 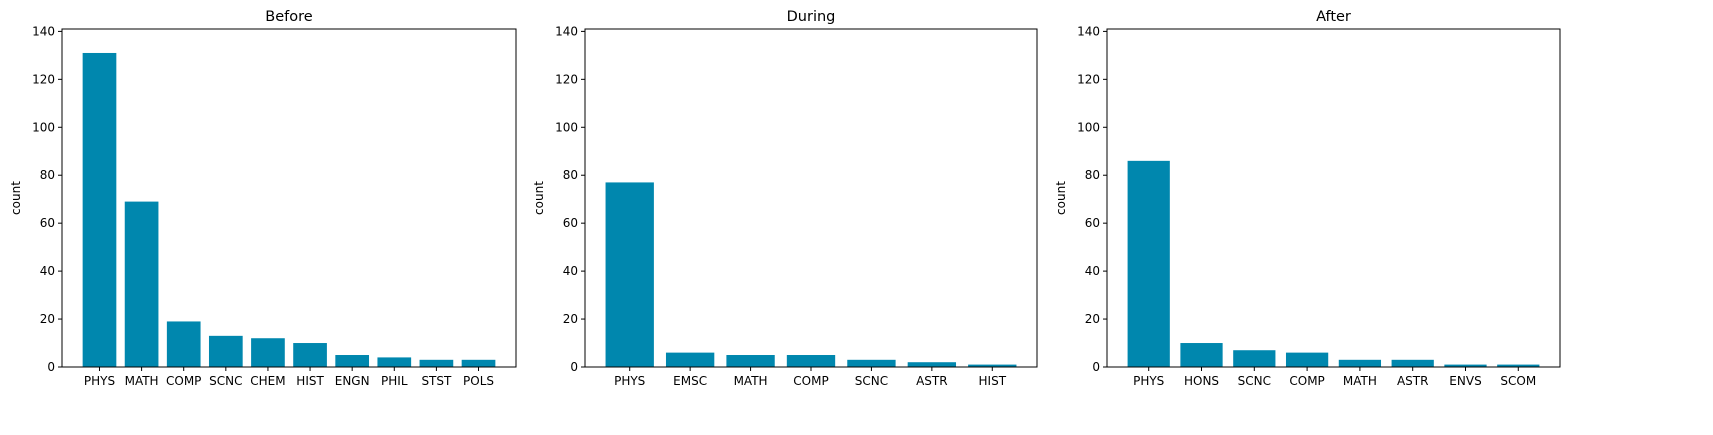 I want to click on bar-envs, so click(x=1465, y=365).